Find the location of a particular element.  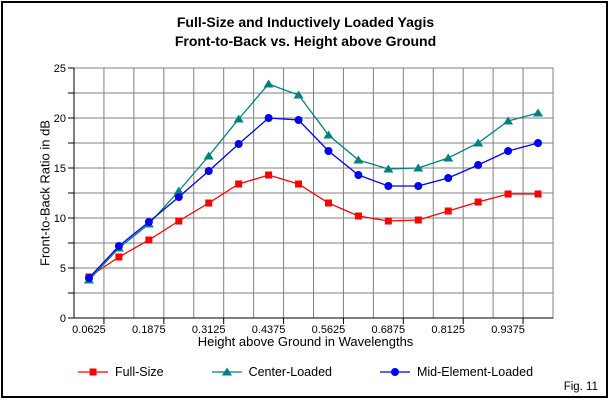

chart-title-line2: Front-to-Back vs. Height above Ground is located at coordinates (305, 41).